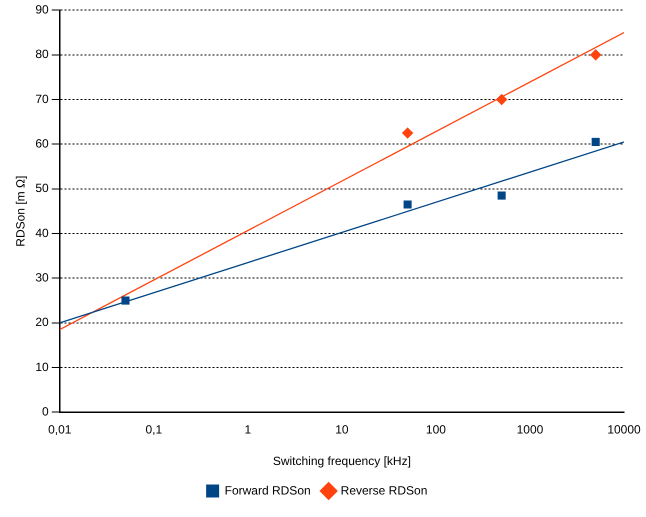 This screenshot has height=517, width=646. I want to click on x-tick-label: 10000, so click(624, 429).